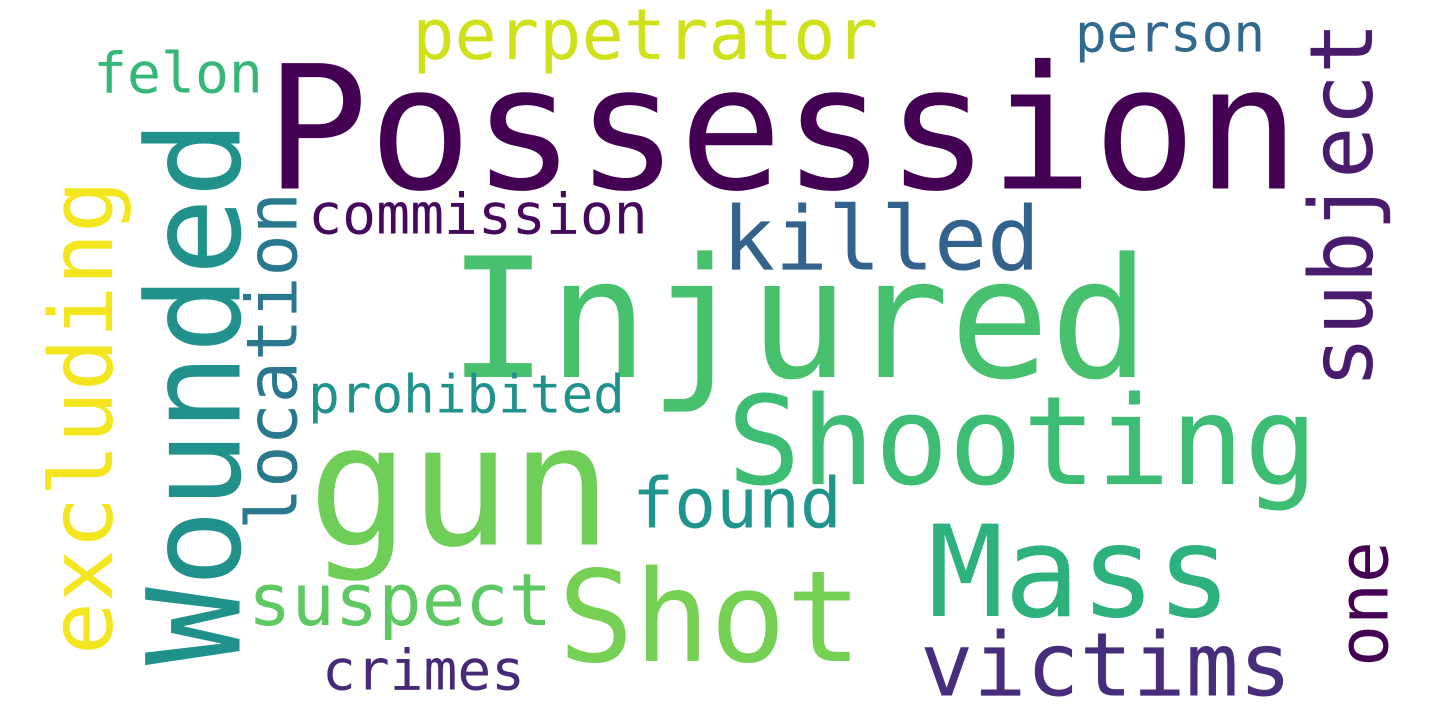 This screenshot has height=720, width=1440. Describe the element at coordinates (799, 320) in the screenshot. I see `word-injured: Injured` at that location.